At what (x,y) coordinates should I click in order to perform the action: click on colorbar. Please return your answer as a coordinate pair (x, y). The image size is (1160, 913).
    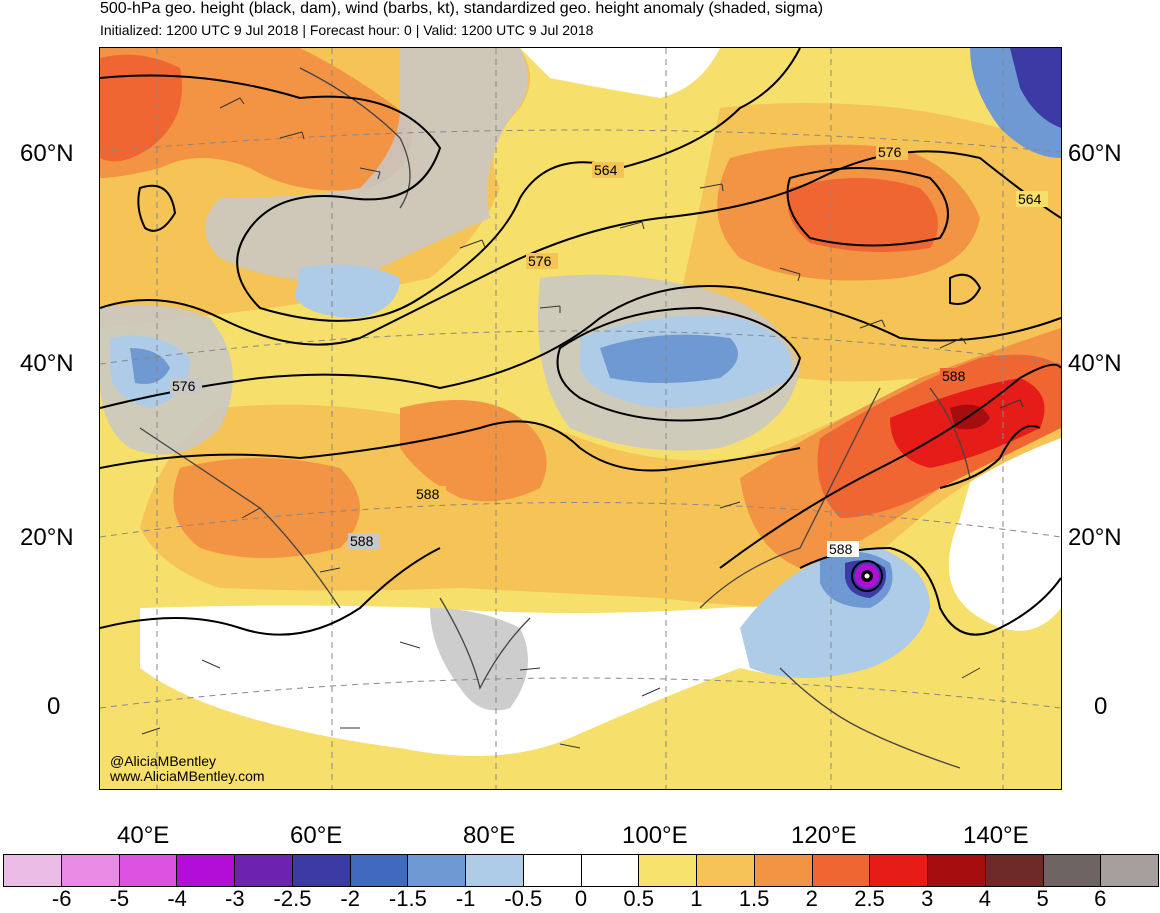
    Looking at the image, I should click on (581, 870).